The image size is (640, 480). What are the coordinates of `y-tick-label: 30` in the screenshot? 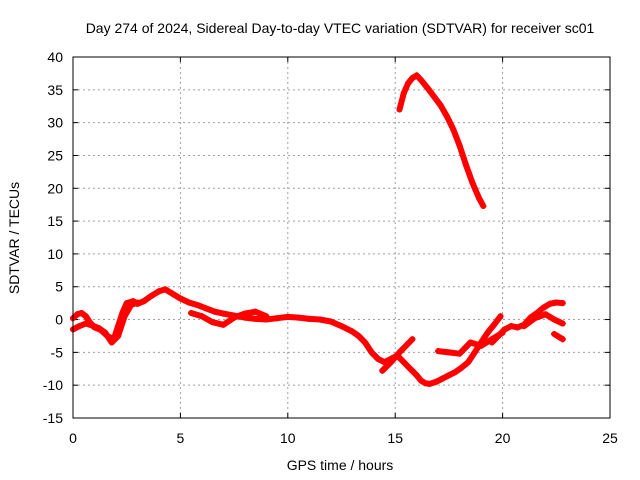 It's located at (55, 123).